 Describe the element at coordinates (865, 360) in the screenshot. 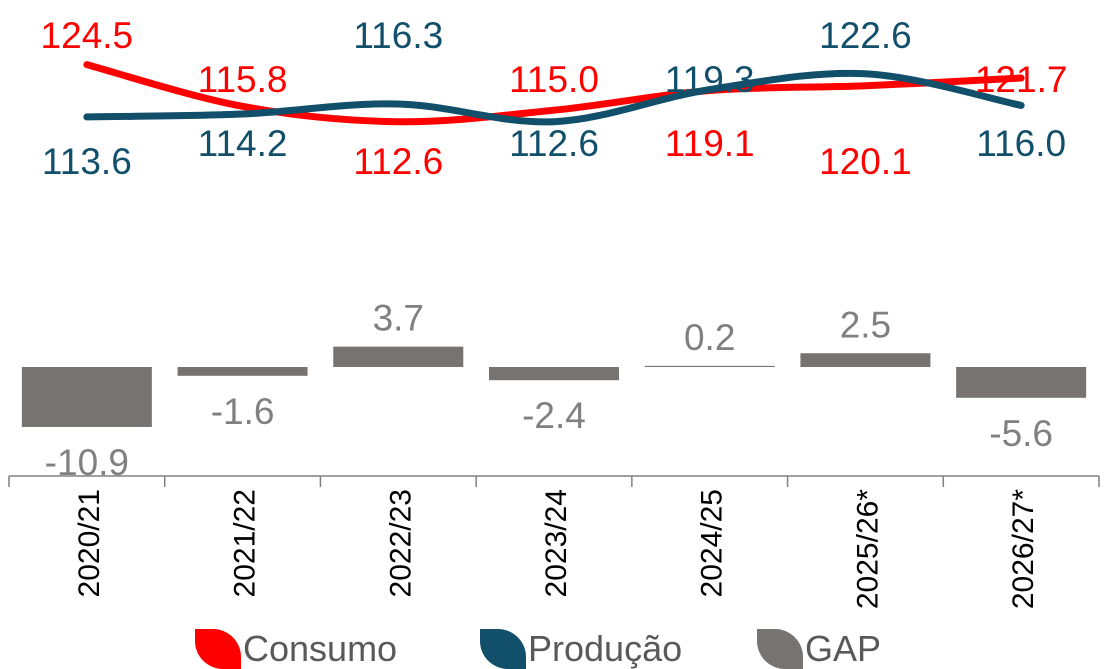

I see `gap-bar-2025-26-` at that location.